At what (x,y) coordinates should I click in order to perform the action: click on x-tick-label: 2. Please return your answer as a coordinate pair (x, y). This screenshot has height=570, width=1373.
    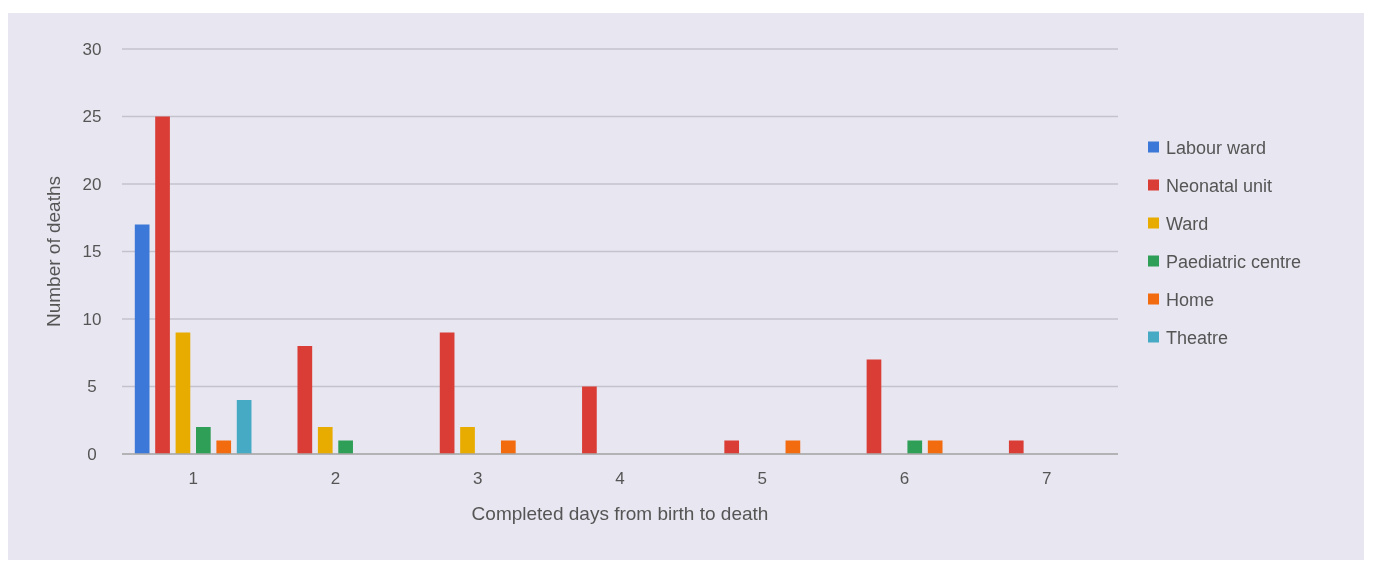
    Looking at the image, I should click on (335, 478).